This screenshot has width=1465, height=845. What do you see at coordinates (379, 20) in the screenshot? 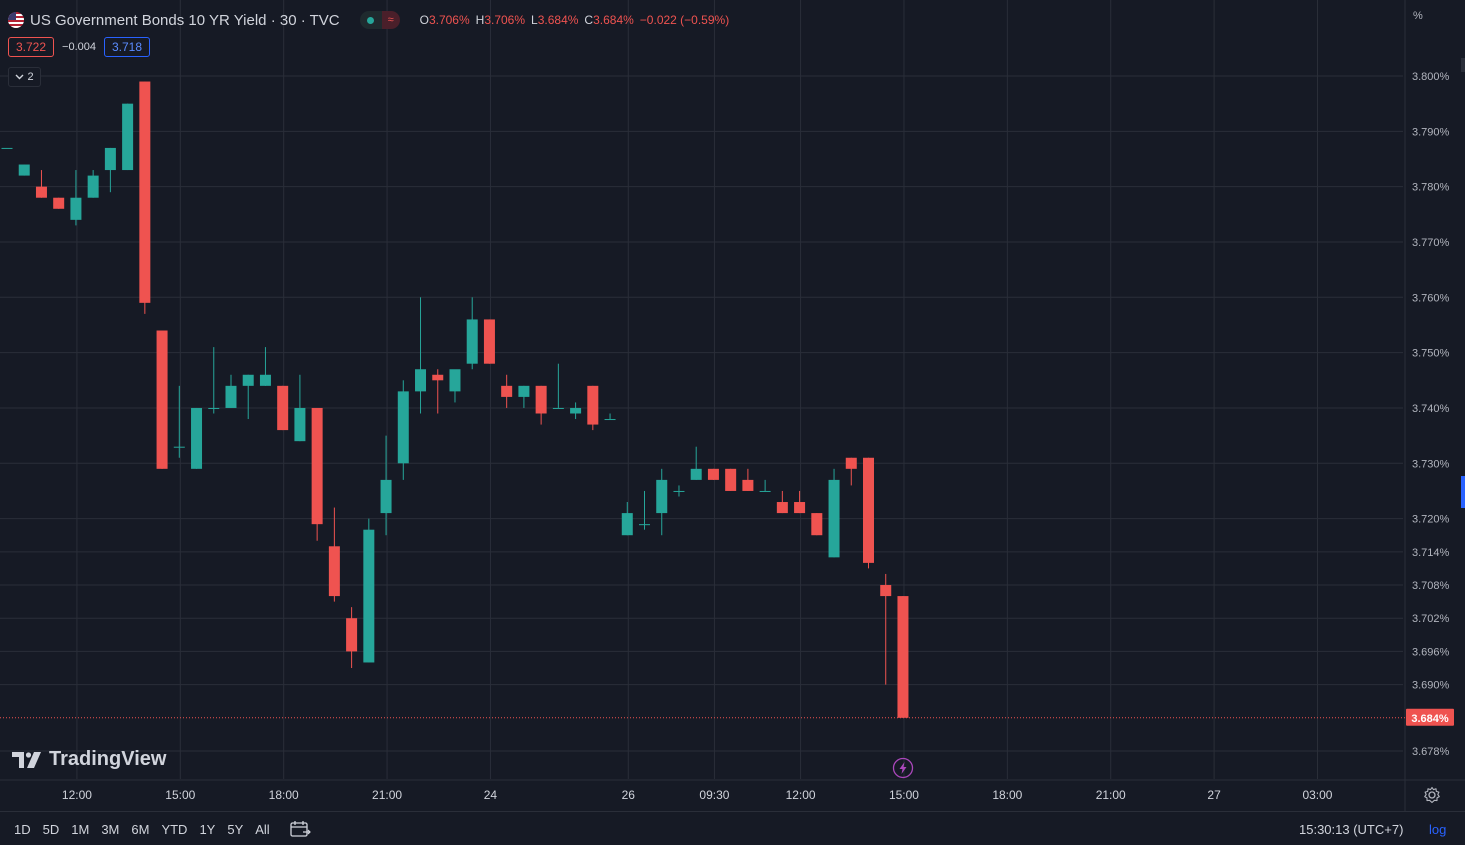
I see `market-status: ≈` at bounding box center [379, 20].